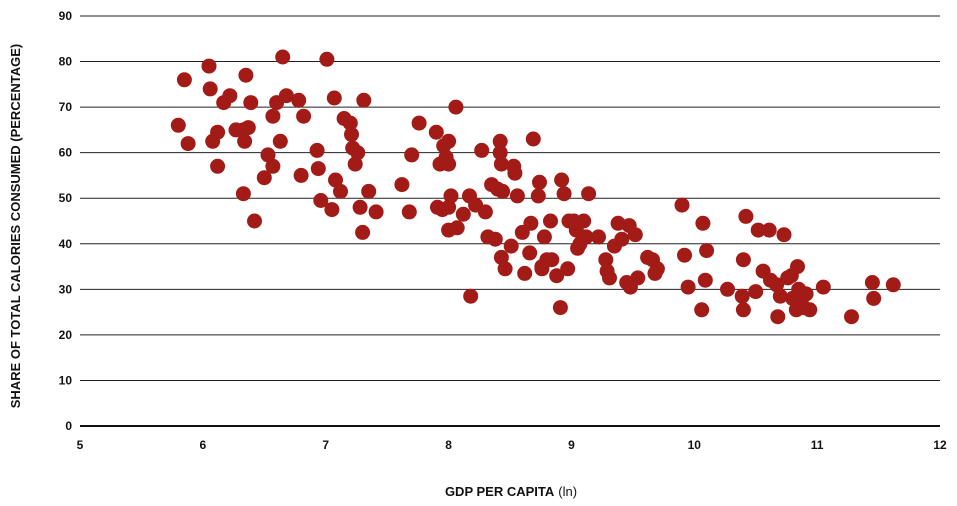 The image size is (957, 506). What do you see at coordinates (66, 107) in the screenshot?
I see `y-tick-label: 70` at bounding box center [66, 107].